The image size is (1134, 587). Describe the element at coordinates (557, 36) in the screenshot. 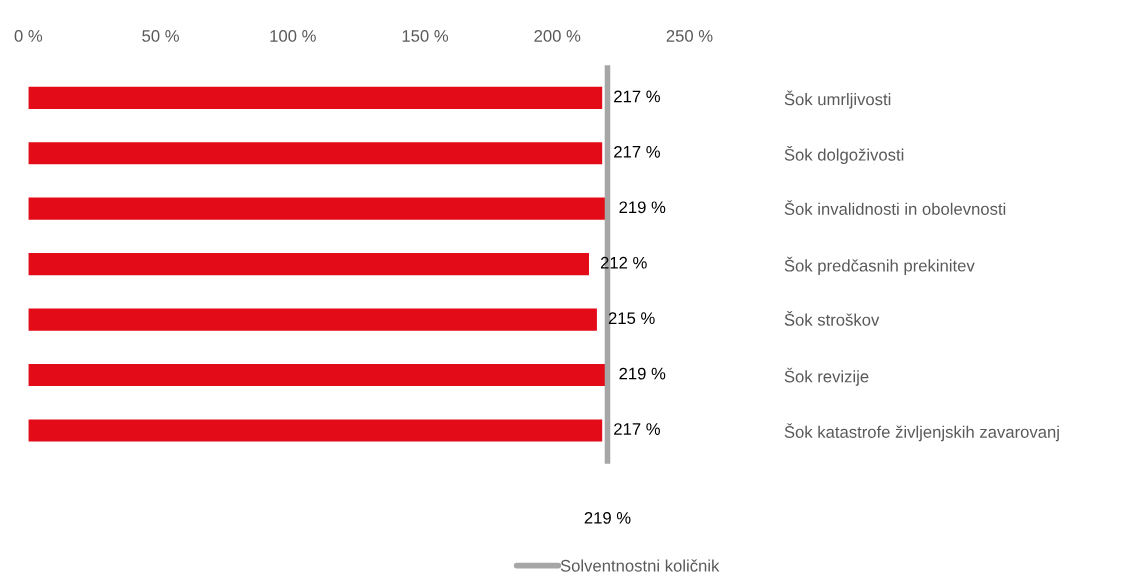

I see `x-tick-label: 200 %` at that location.